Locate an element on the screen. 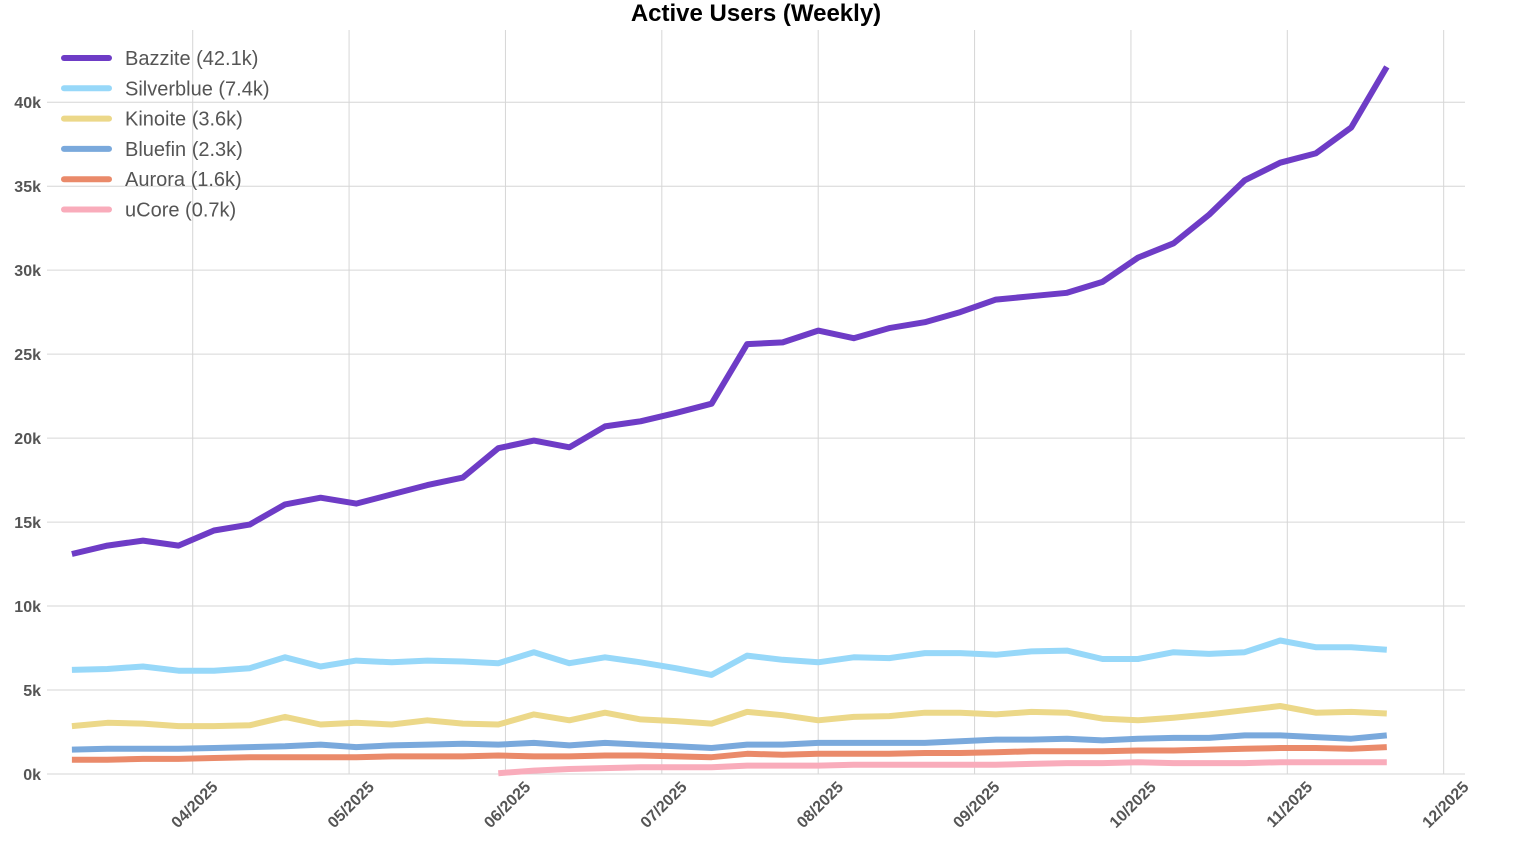  series-line-silverblue is located at coordinates (729, 657).